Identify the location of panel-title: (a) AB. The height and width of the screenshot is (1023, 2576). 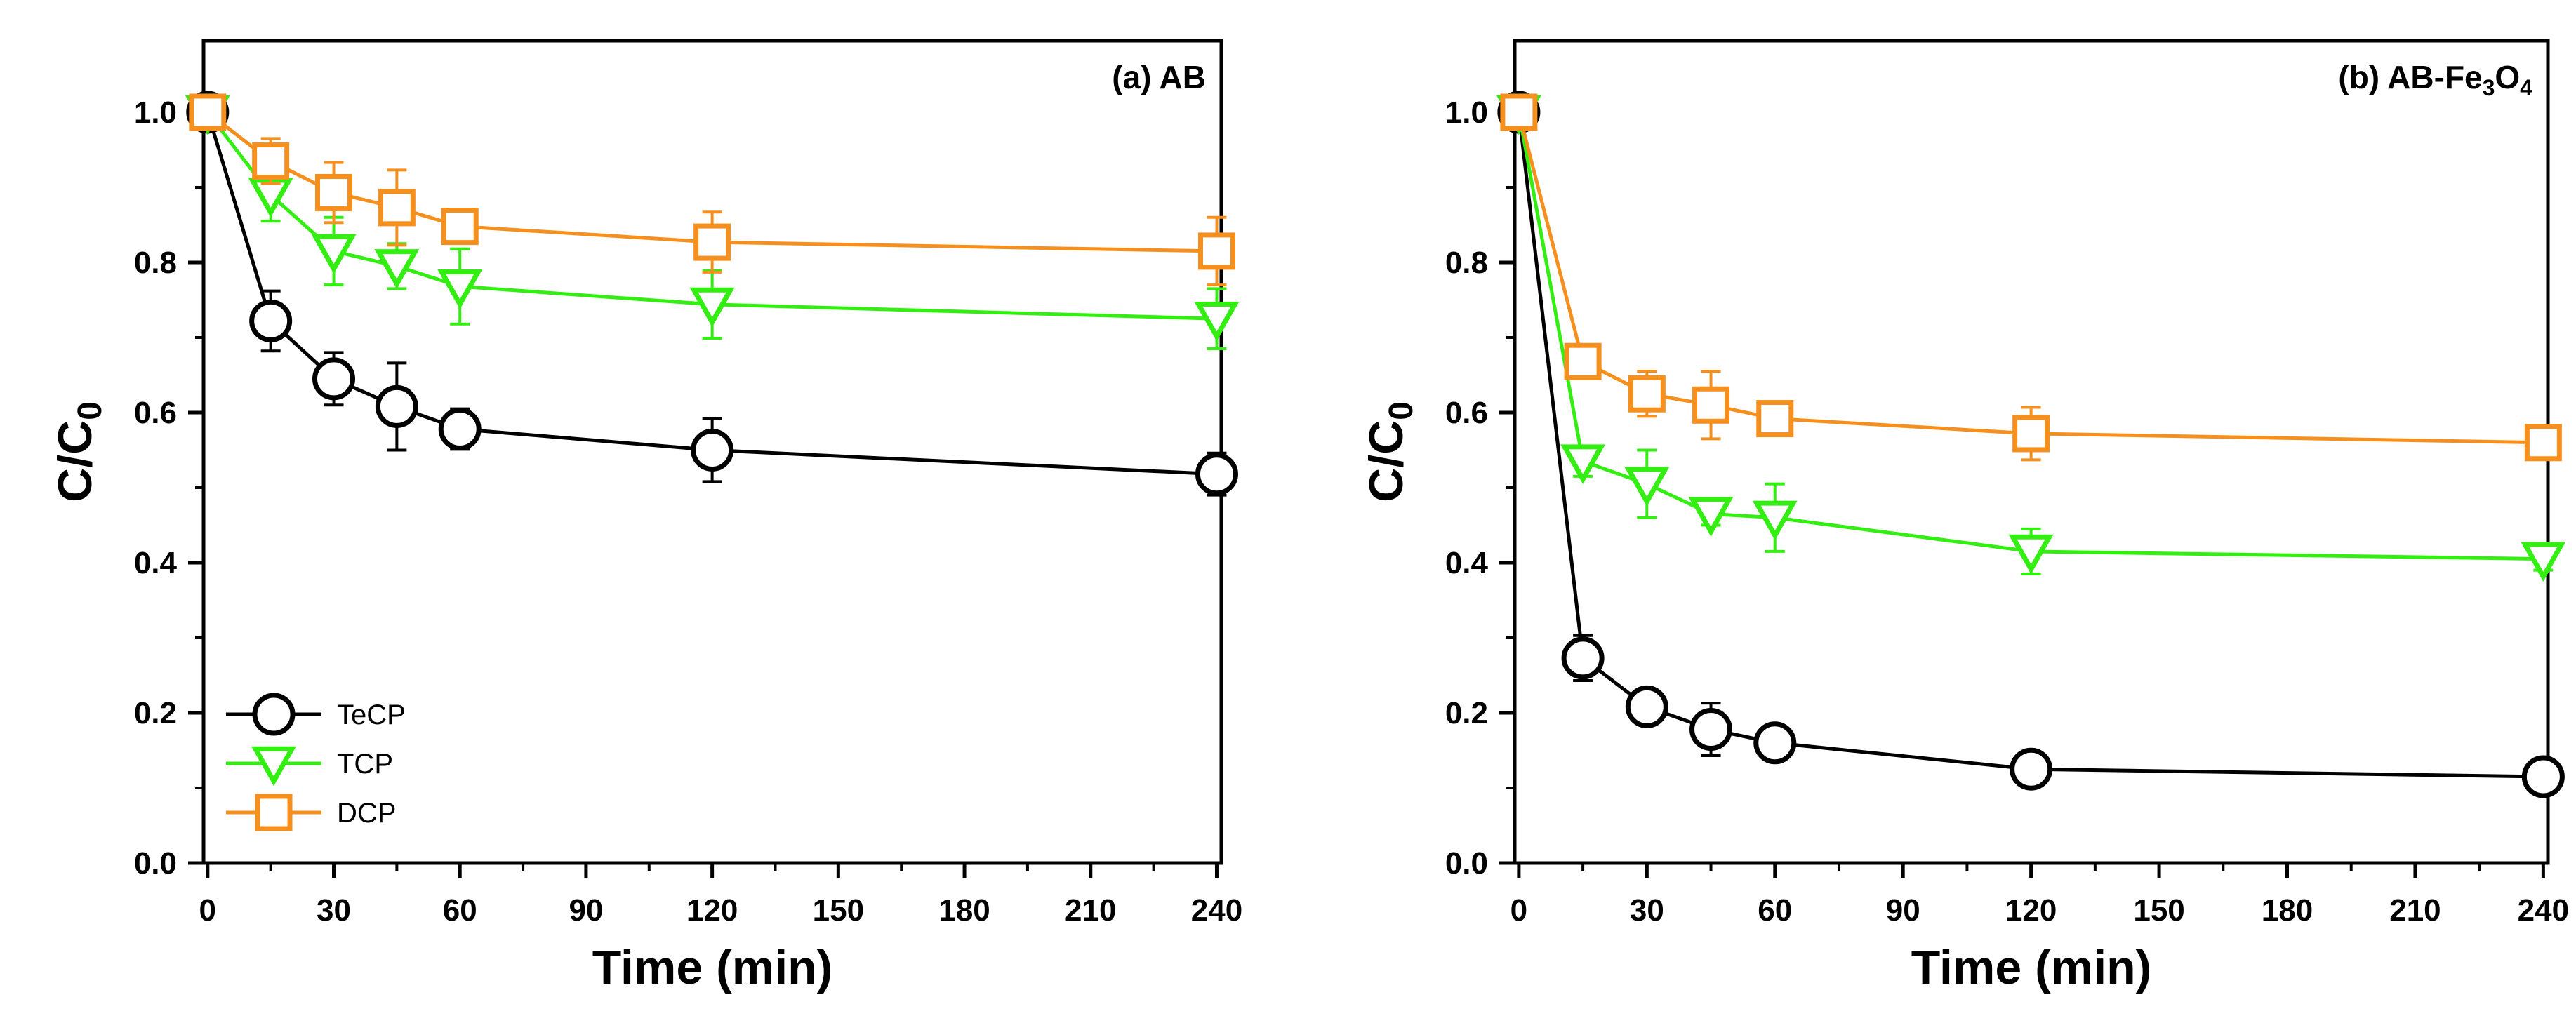
(1159, 77).